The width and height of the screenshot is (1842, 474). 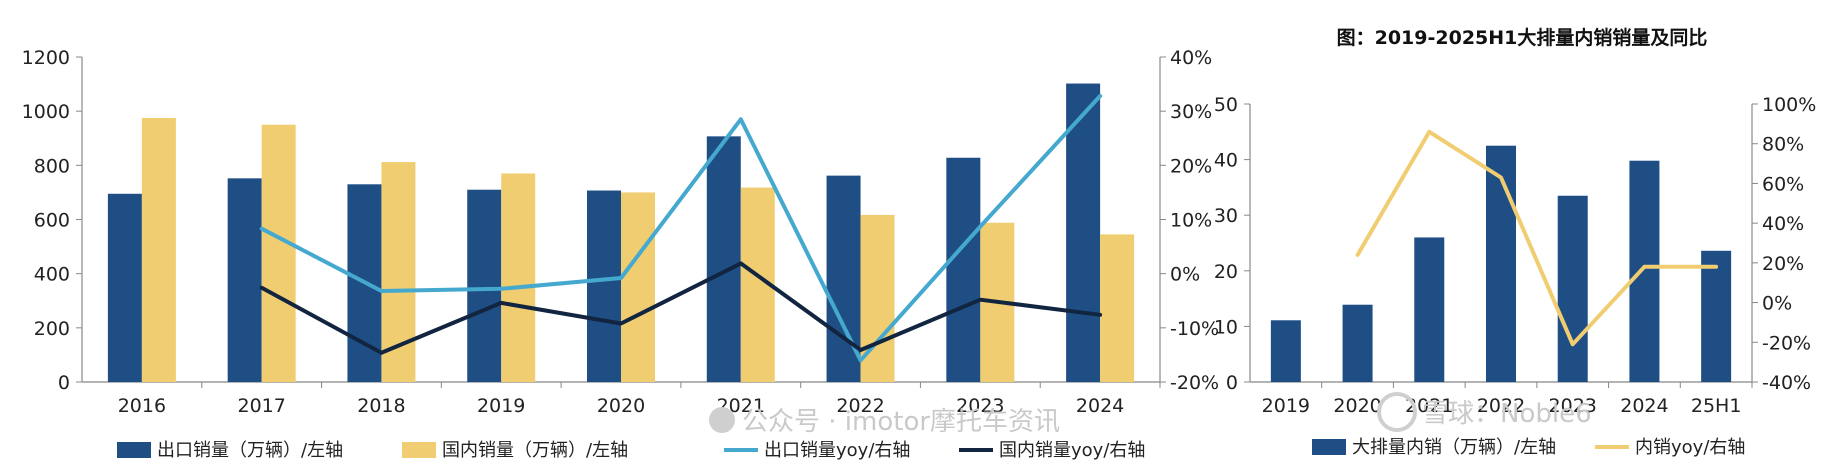 What do you see at coordinates (1522, 37) in the screenshot?
I see `chart-title: 图：2019-2025H1大排量内销销量及同比` at bounding box center [1522, 37].